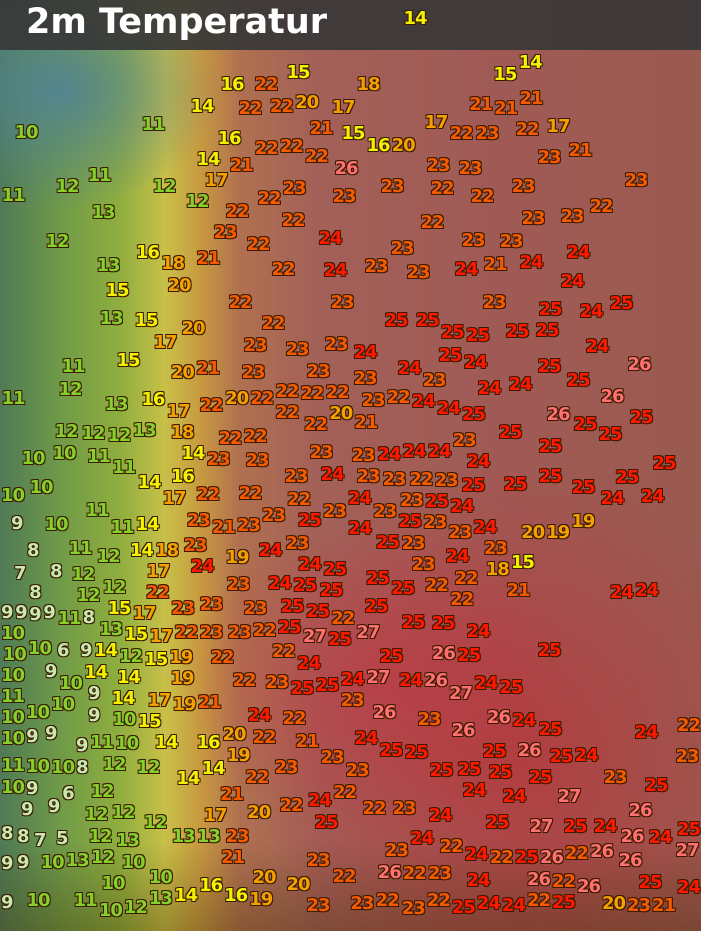 This screenshot has height=931, width=701. Describe the element at coordinates (62, 838) in the screenshot. I see `temperature-label: 5` at that location.